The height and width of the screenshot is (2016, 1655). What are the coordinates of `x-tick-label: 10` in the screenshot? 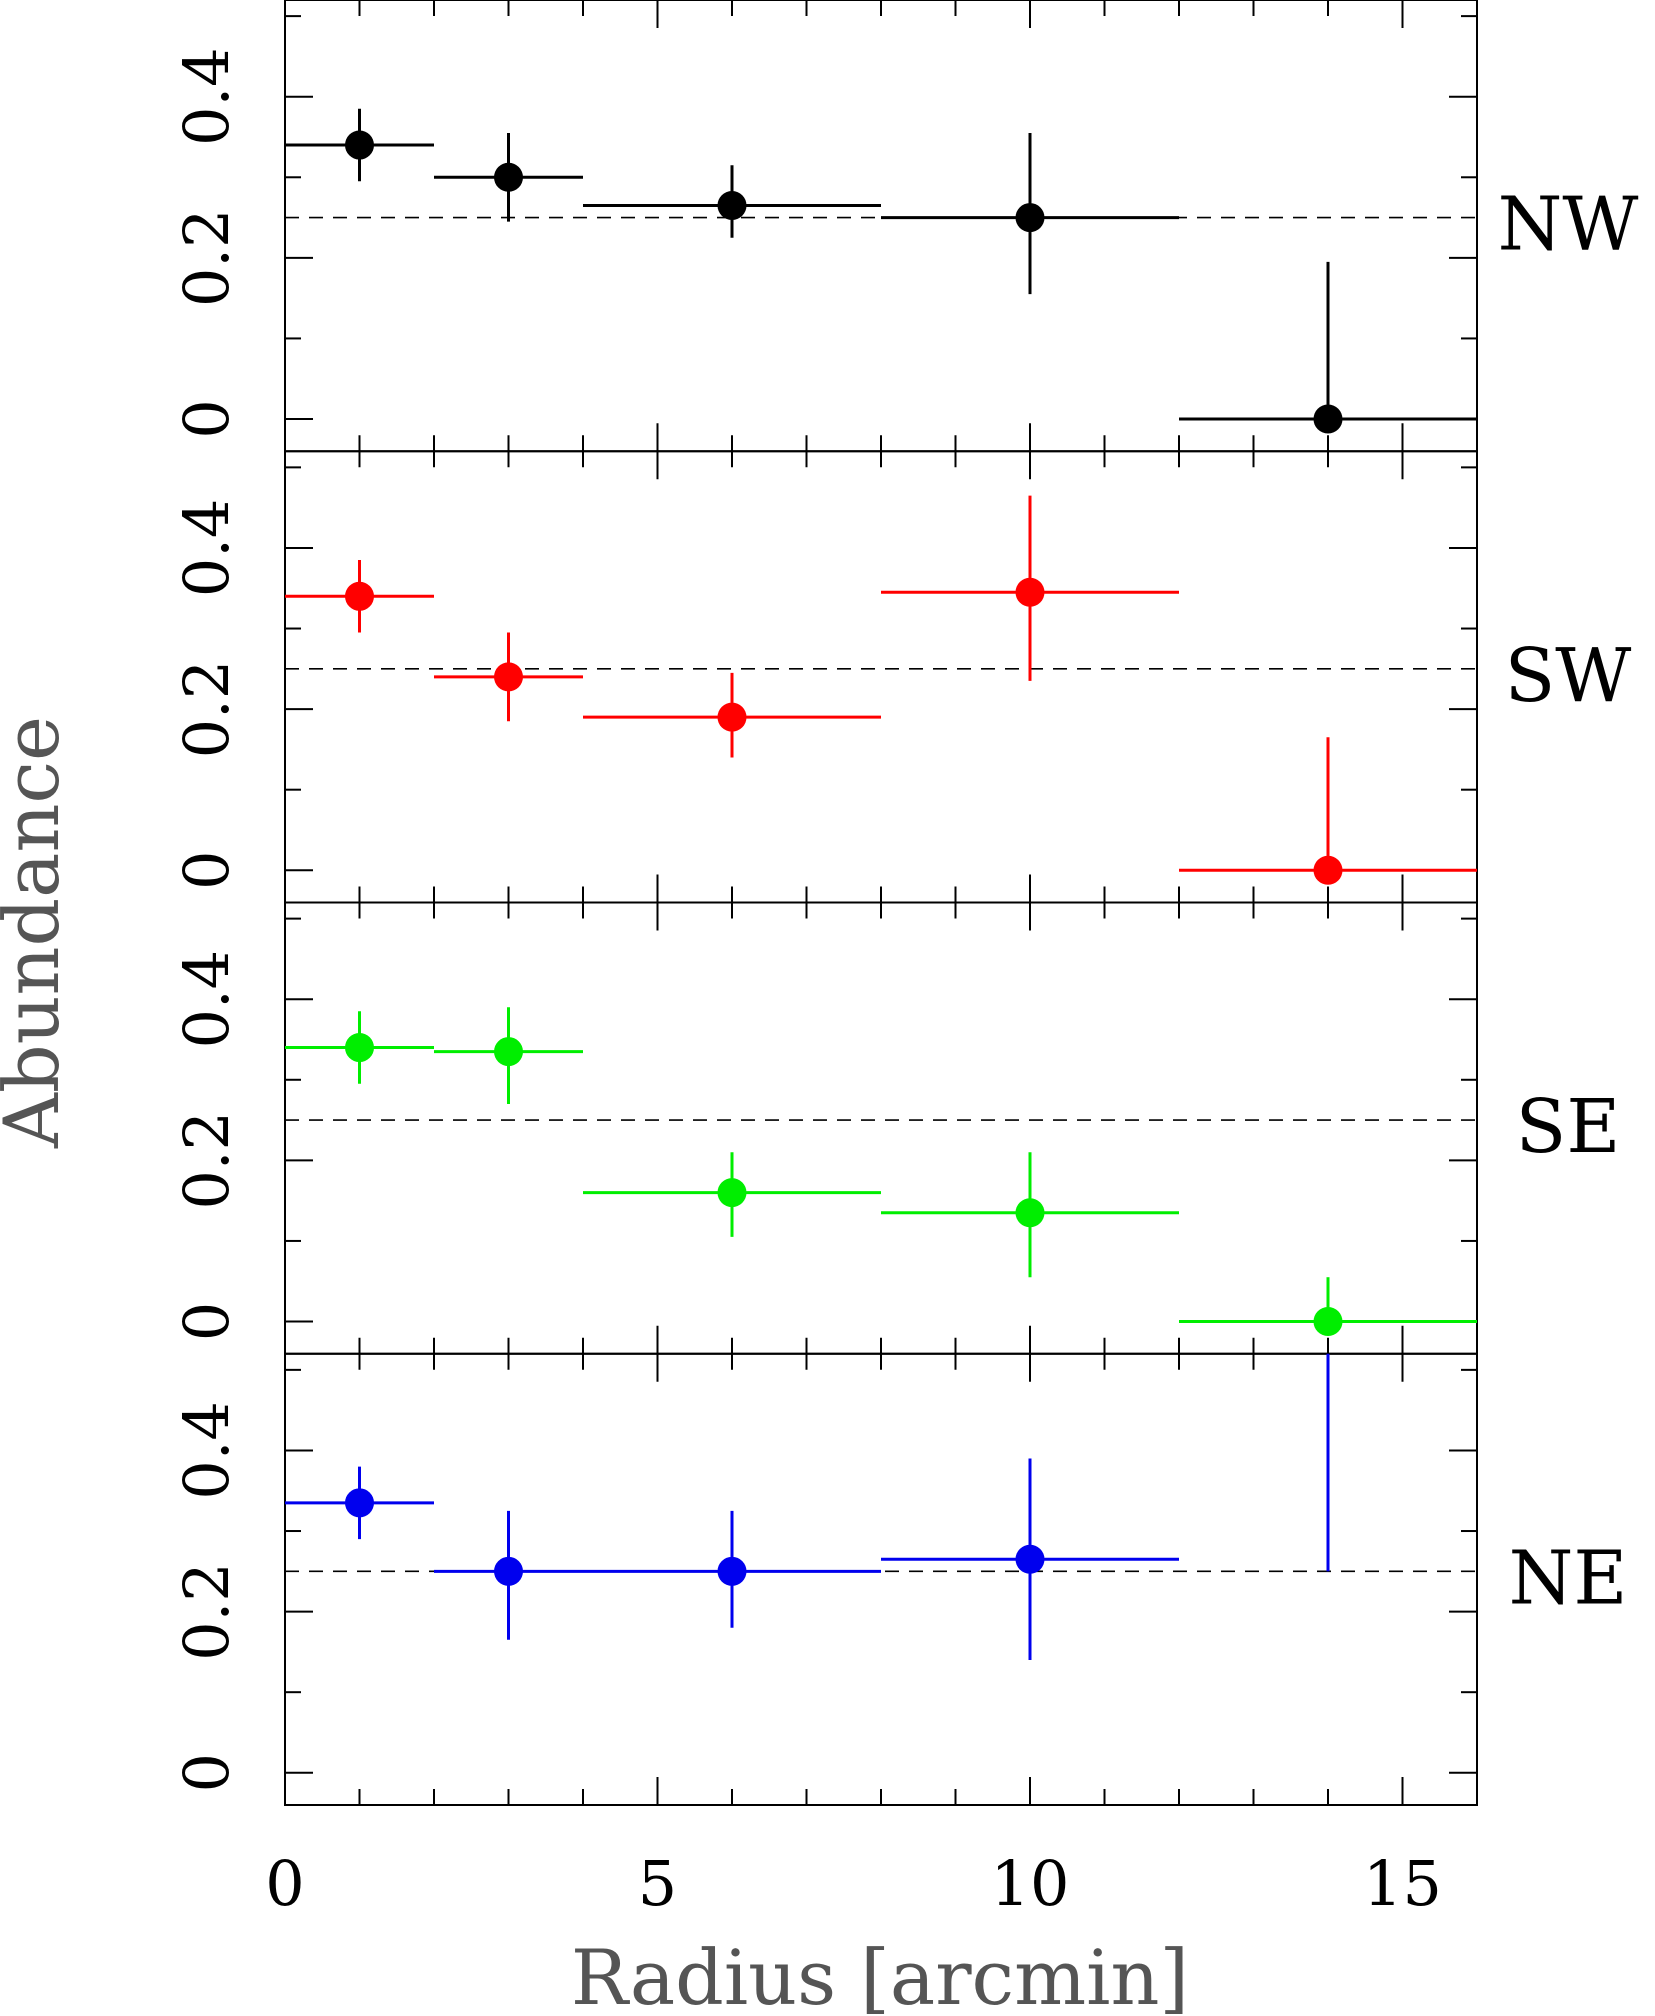 It's located at (1030, 1883).